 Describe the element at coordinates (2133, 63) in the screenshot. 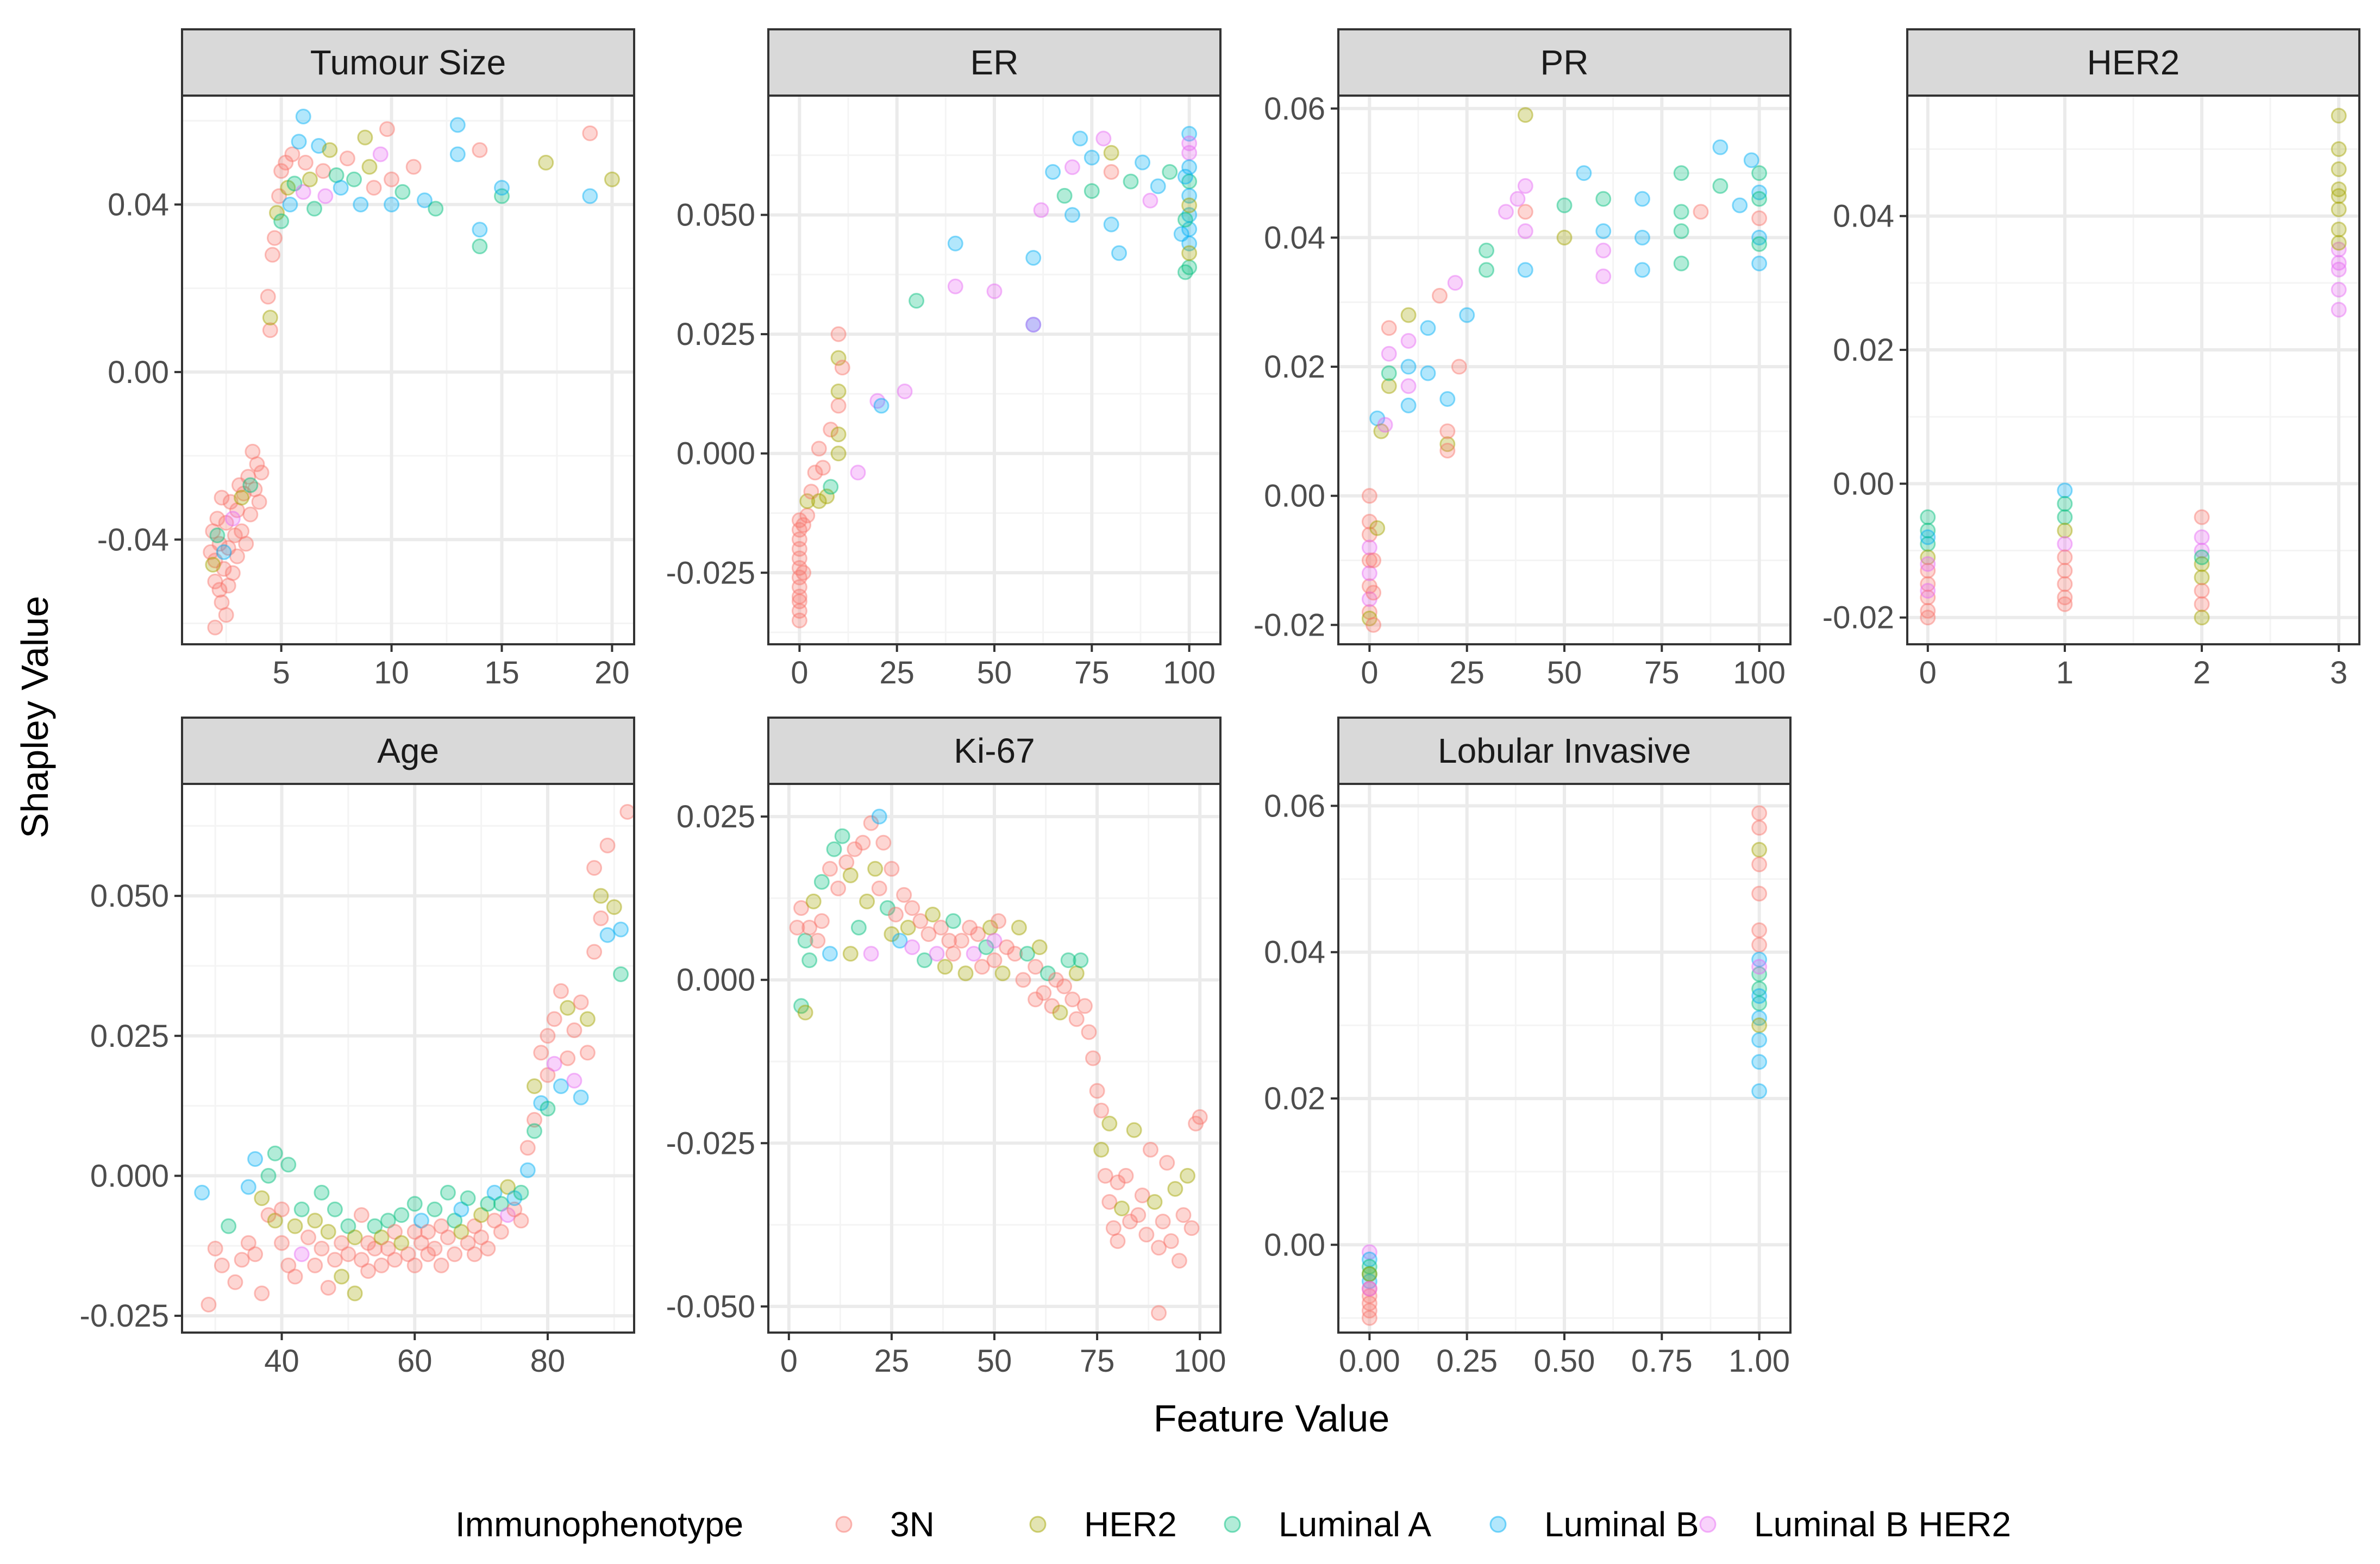

I see `strip-title: HER2` at that location.